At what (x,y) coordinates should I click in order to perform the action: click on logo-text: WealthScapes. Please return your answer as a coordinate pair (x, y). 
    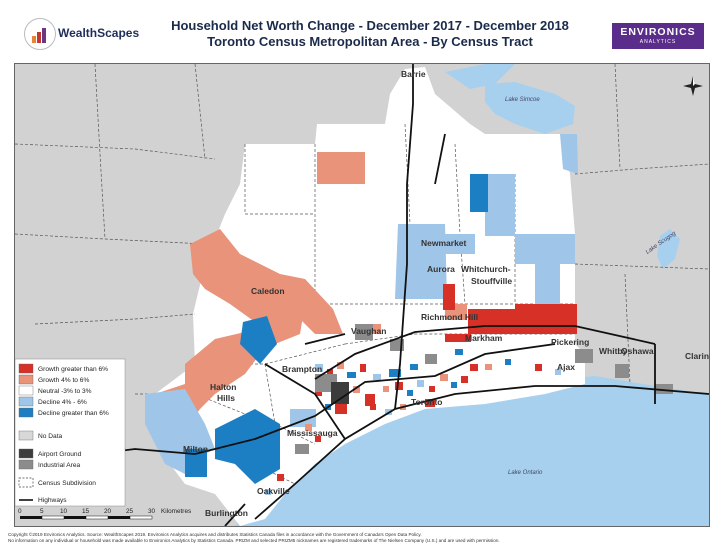
    Looking at the image, I should click on (99, 33).